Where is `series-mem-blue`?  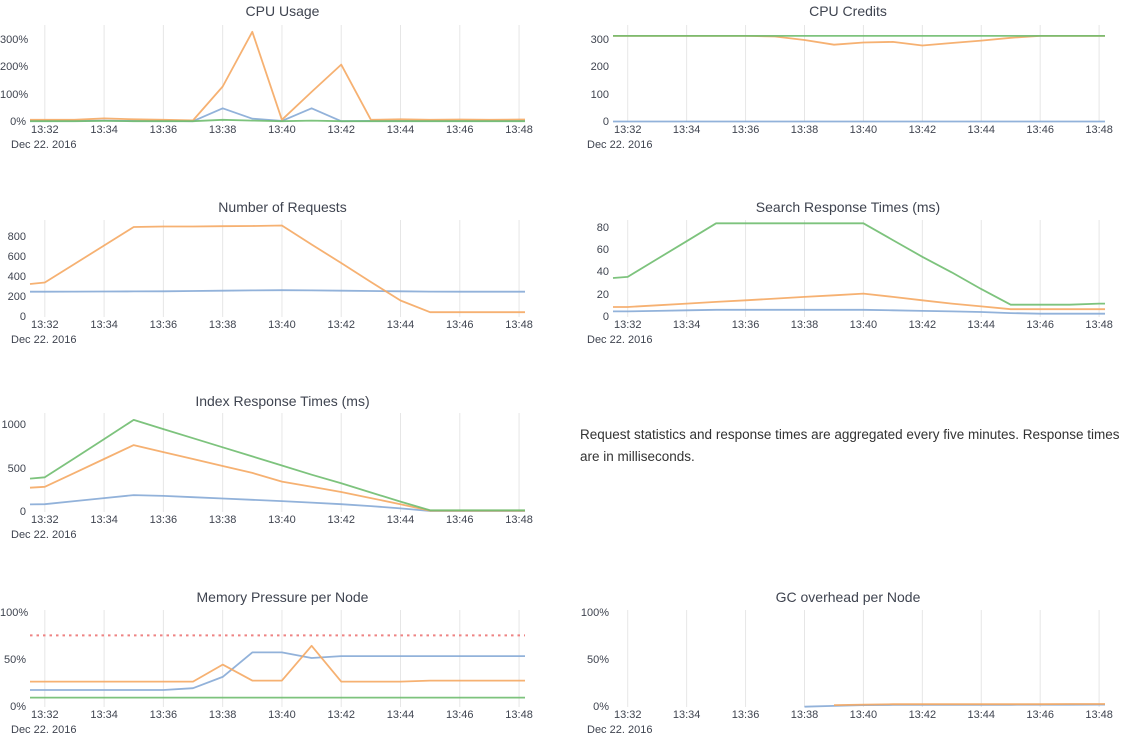 series-mem-blue is located at coordinates (277, 671).